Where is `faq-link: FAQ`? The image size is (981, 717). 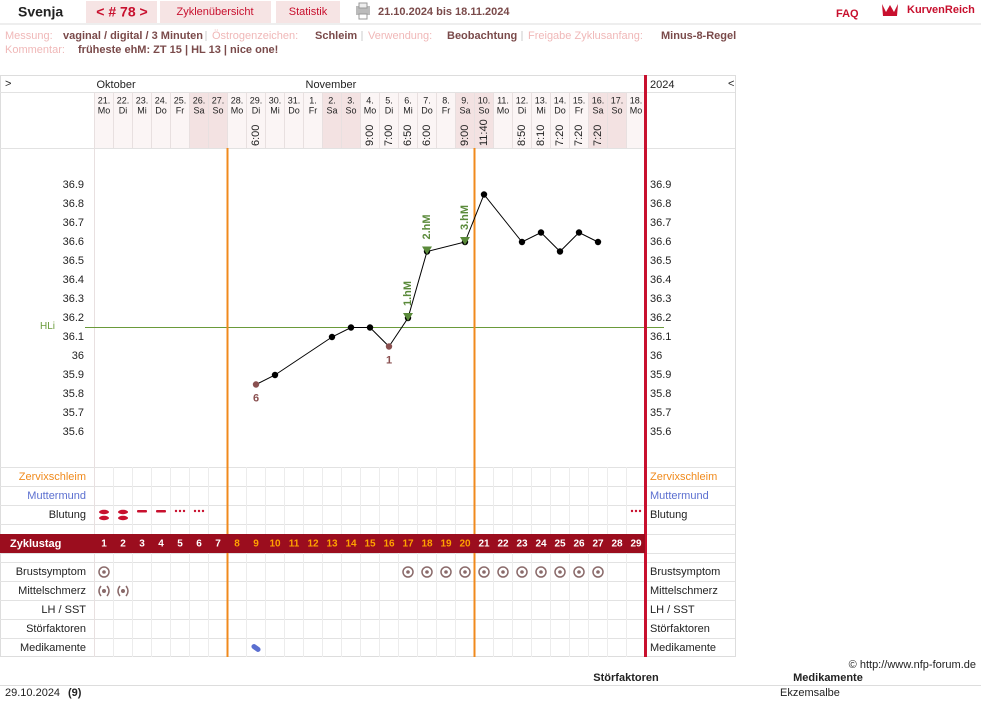 faq-link: FAQ is located at coordinates (847, 14).